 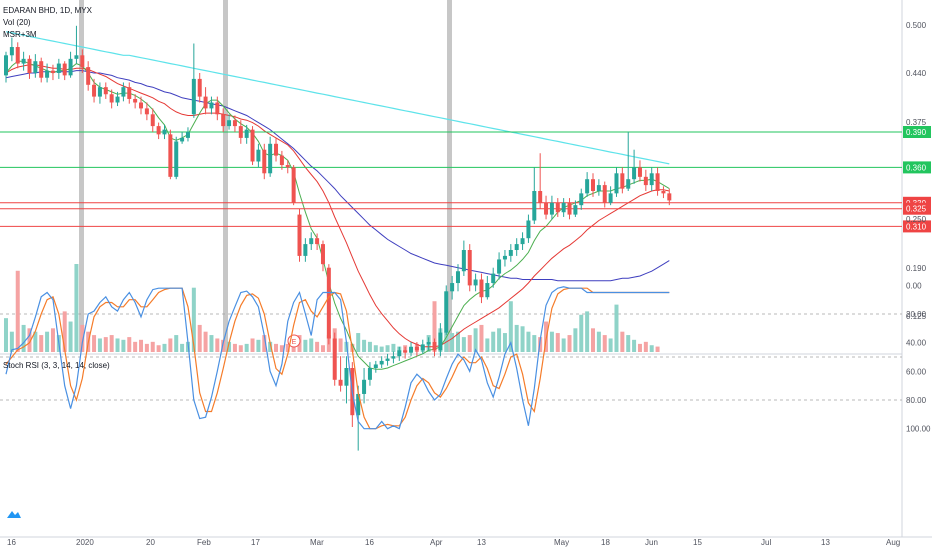 I want to click on time-axis-tick-4: 17, so click(x=255, y=542).